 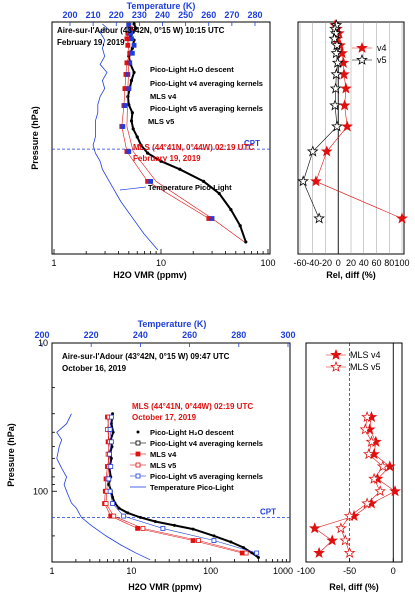 What do you see at coordinates (351, 263) in the screenshot?
I see `panel2-x-tick-label: 20` at bounding box center [351, 263].